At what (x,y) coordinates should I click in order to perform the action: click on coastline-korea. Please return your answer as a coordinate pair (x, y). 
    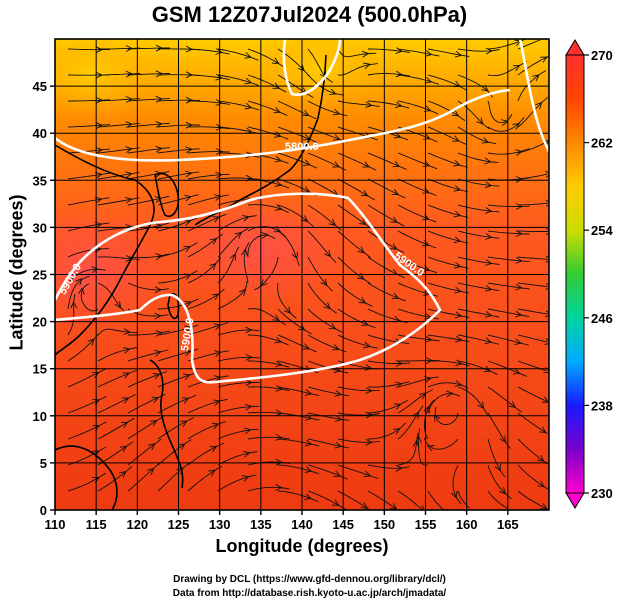
    Looking at the image, I should click on (167, 194).